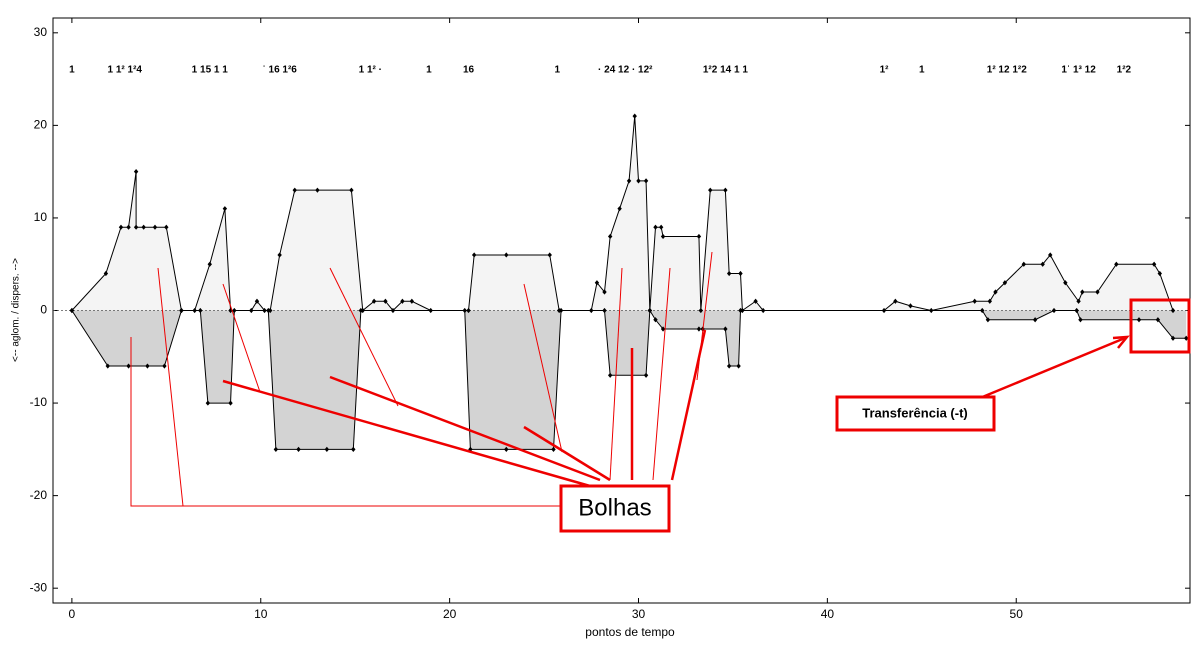 The height and width of the screenshot is (647, 1193). What do you see at coordinates (16, 310) in the screenshot?
I see `y-axis-label: <-- aglom. / dispers. -->` at bounding box center [16, 310].